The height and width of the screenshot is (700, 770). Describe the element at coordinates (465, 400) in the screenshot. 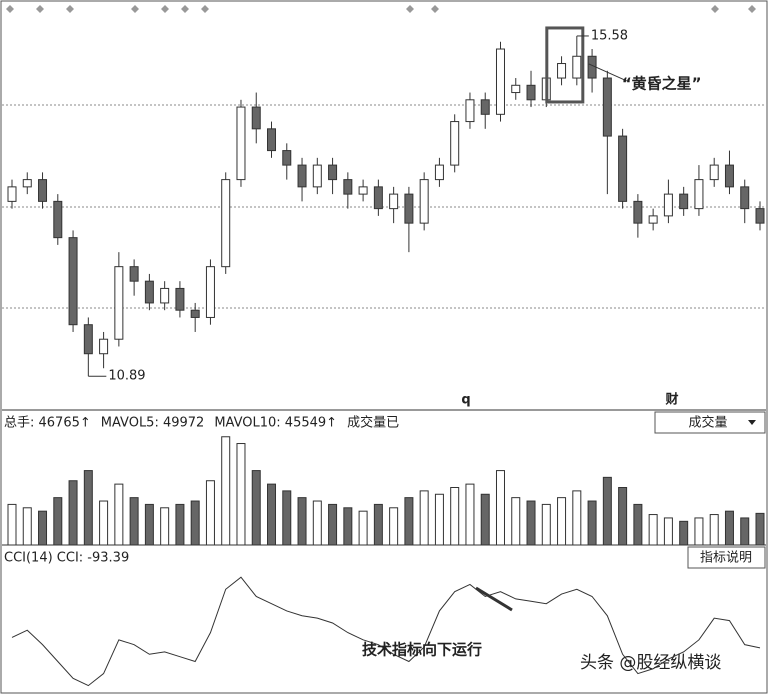

I see `marker-q: q` at that location.